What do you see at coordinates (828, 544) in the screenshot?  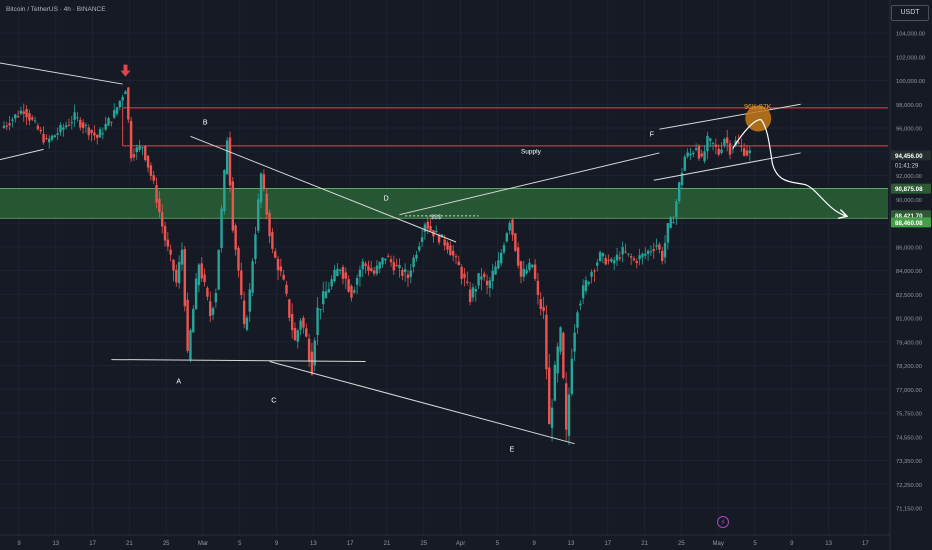 I see `time-tick-label: 13` at bounding box center [828, 544].